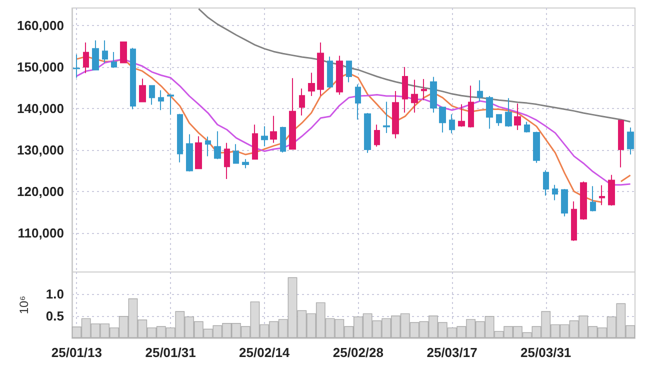  I want to click on y-tick-label: 120,000, so click(40, 191).